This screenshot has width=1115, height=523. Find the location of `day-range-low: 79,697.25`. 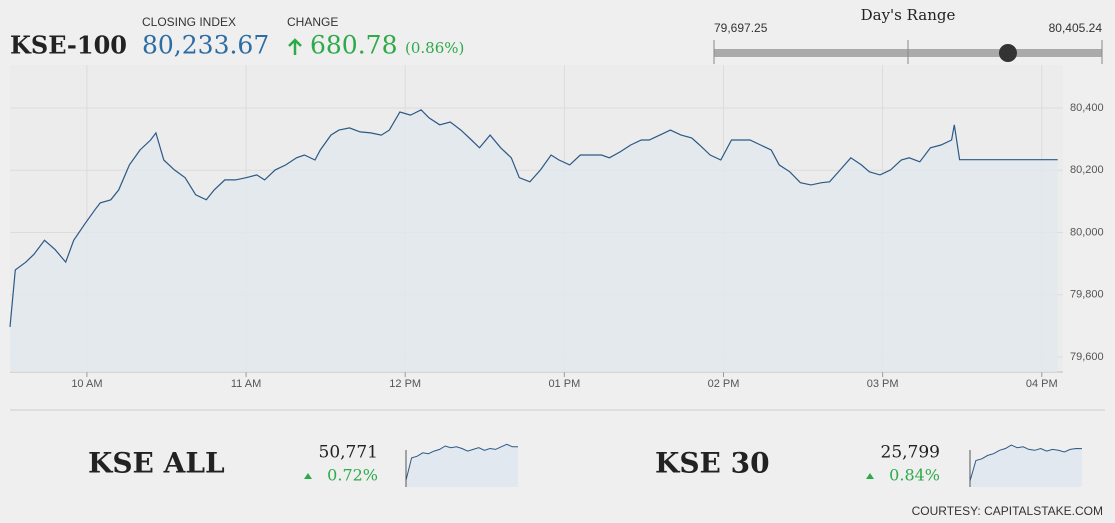

day-range-low: 79,697.25 is located at coordinates (741, 28).